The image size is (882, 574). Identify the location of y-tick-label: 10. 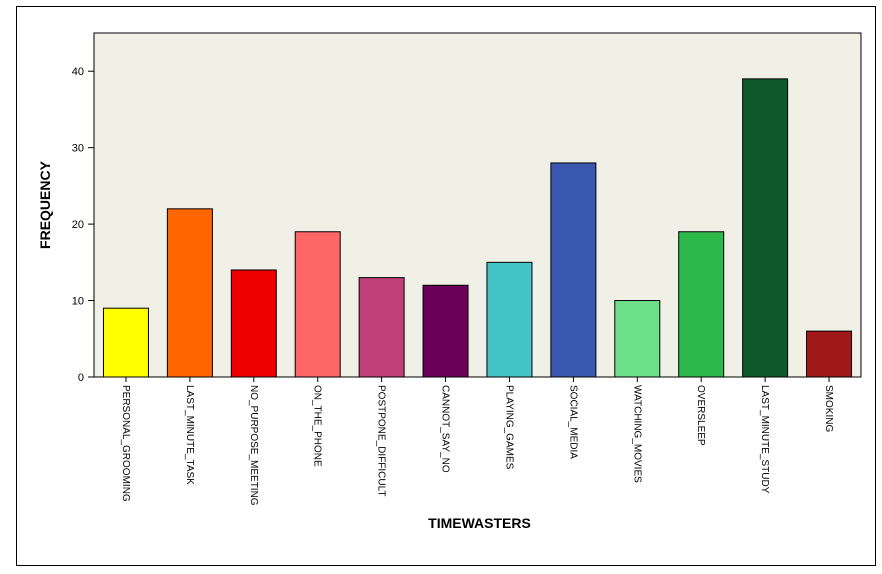
(78, 302).